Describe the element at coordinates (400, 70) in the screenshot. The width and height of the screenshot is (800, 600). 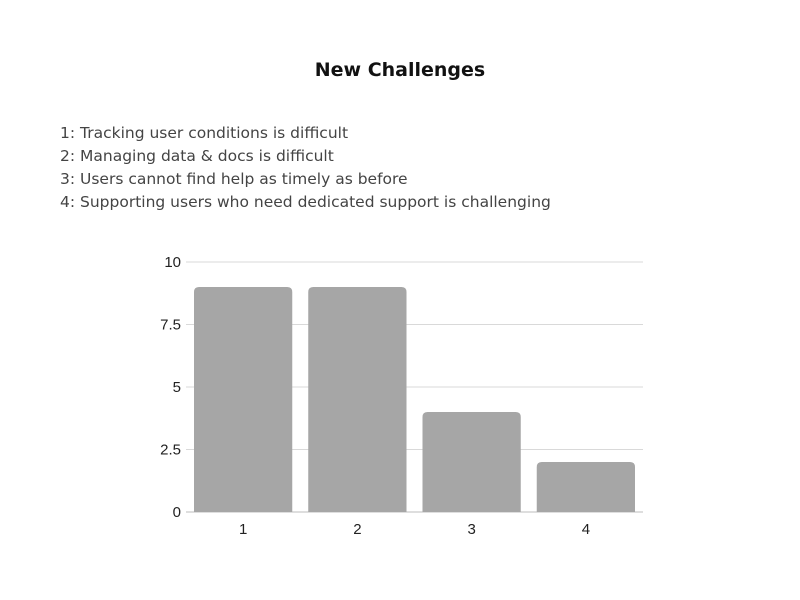
I see `chart-title: New Challenges` at that location.